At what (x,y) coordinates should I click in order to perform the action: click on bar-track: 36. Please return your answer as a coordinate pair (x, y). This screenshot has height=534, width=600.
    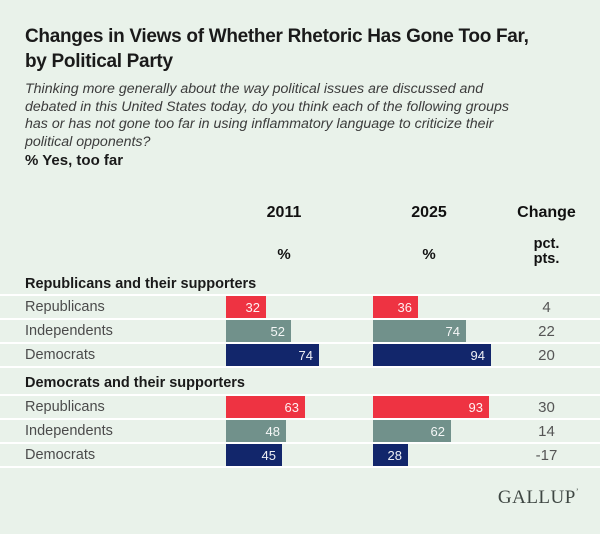
    Looking at the image, I should click on (443, 307).